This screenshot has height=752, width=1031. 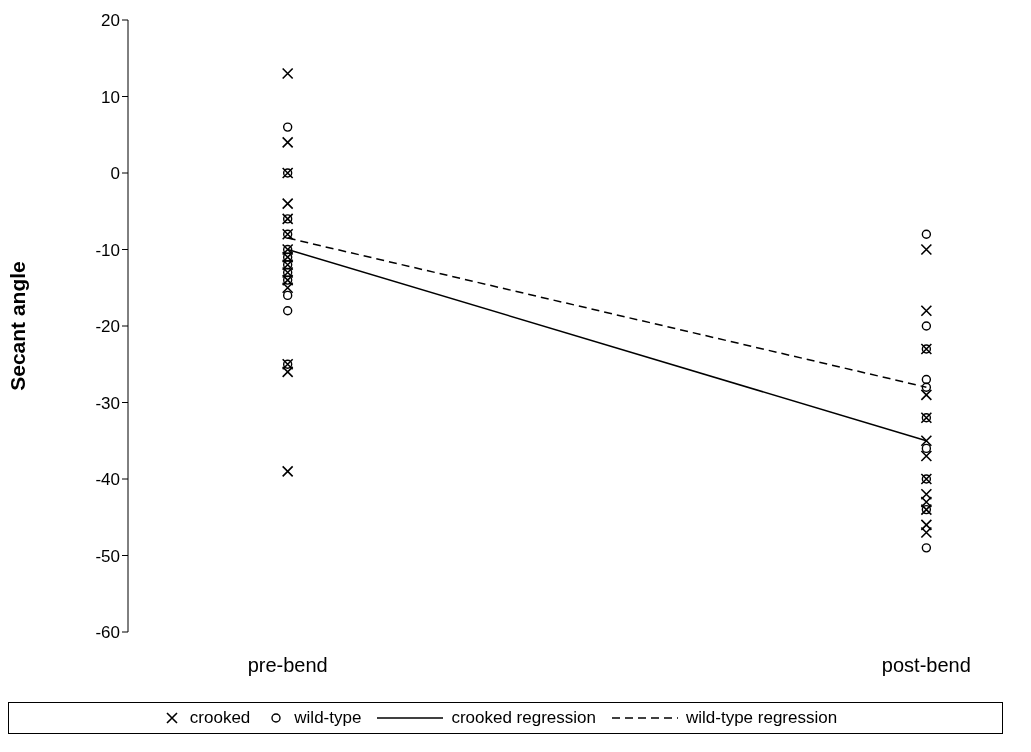 I want to click on y-axis-title: Secant angle, so click(x=18, y=326).